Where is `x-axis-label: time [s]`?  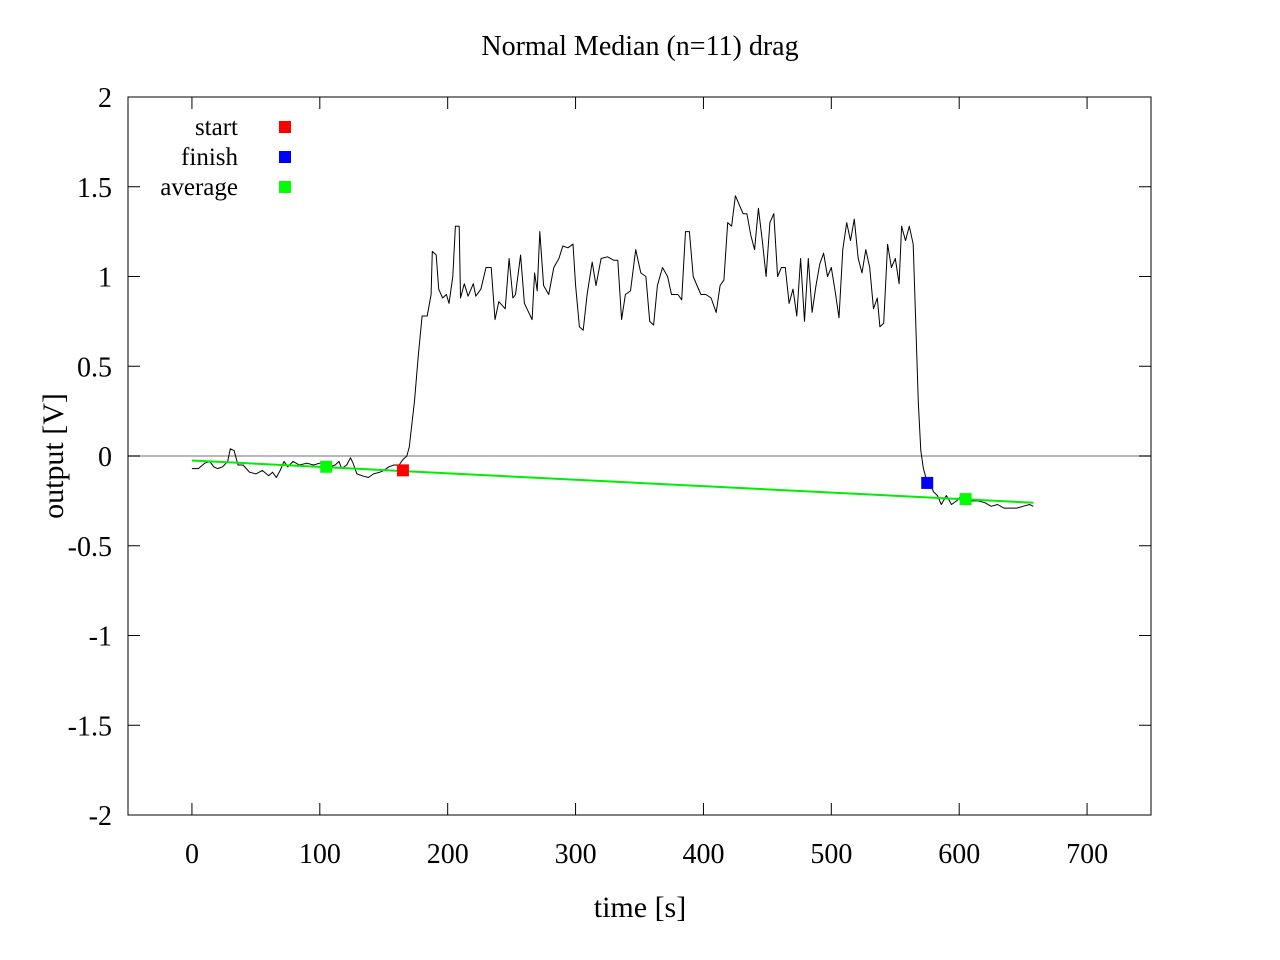
x-axis-label: time [s] is located at coordinates (640, 907).